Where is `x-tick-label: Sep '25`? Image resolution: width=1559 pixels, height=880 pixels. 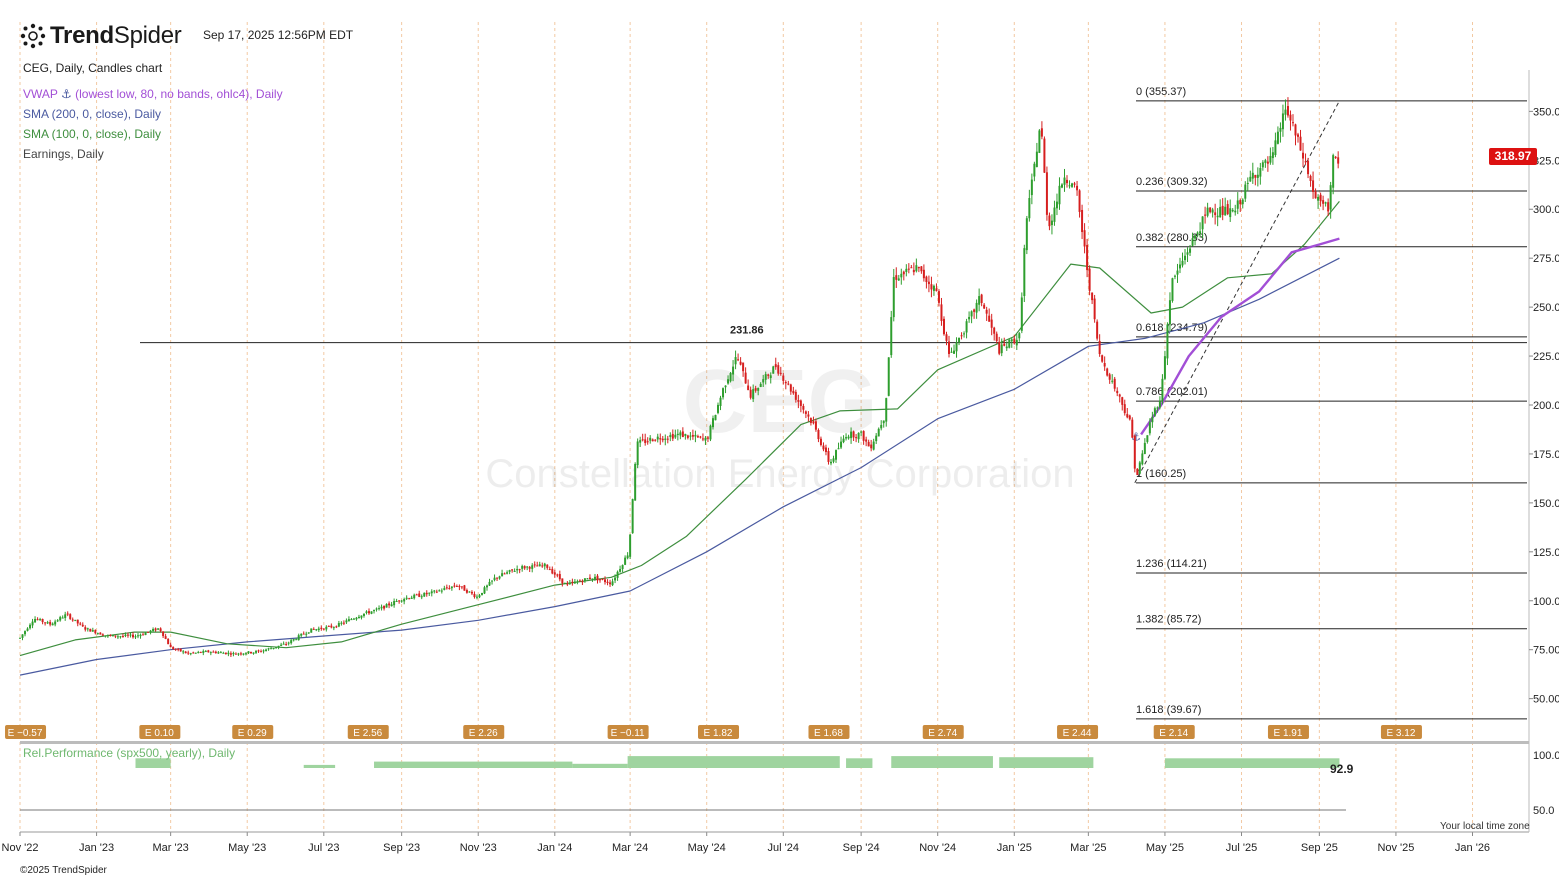
x-tick-label: Sep '25 is located at coordinates (1319, 848).